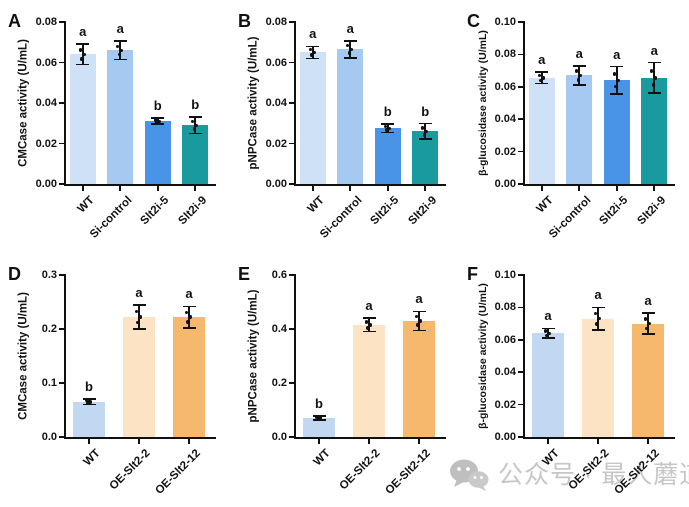 The width and height of the screenshot is (689, 507). What do you see at coordinates (473, 21) in the screenshot?
I see `panel-letter: C` at bounding box center [473, 21].